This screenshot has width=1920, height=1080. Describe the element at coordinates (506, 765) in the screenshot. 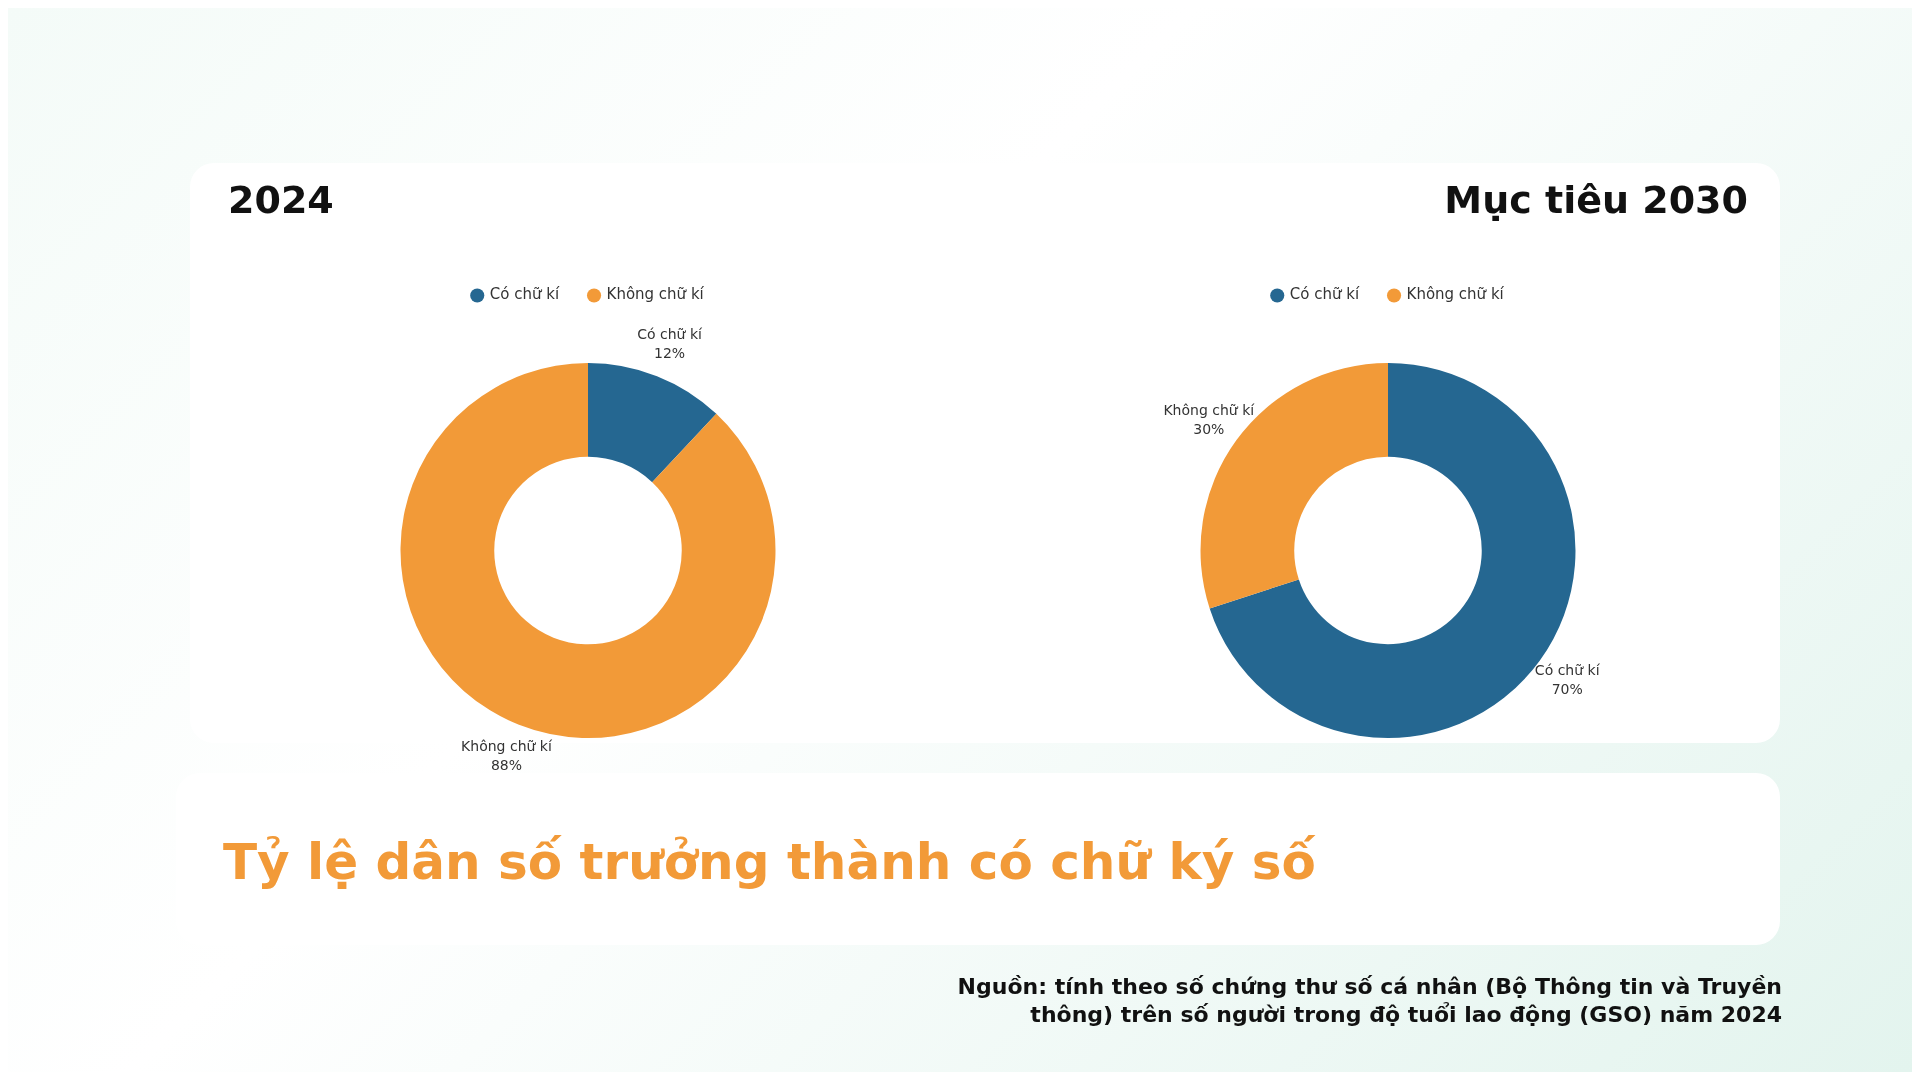

I see `data-label: 88%` at that location.